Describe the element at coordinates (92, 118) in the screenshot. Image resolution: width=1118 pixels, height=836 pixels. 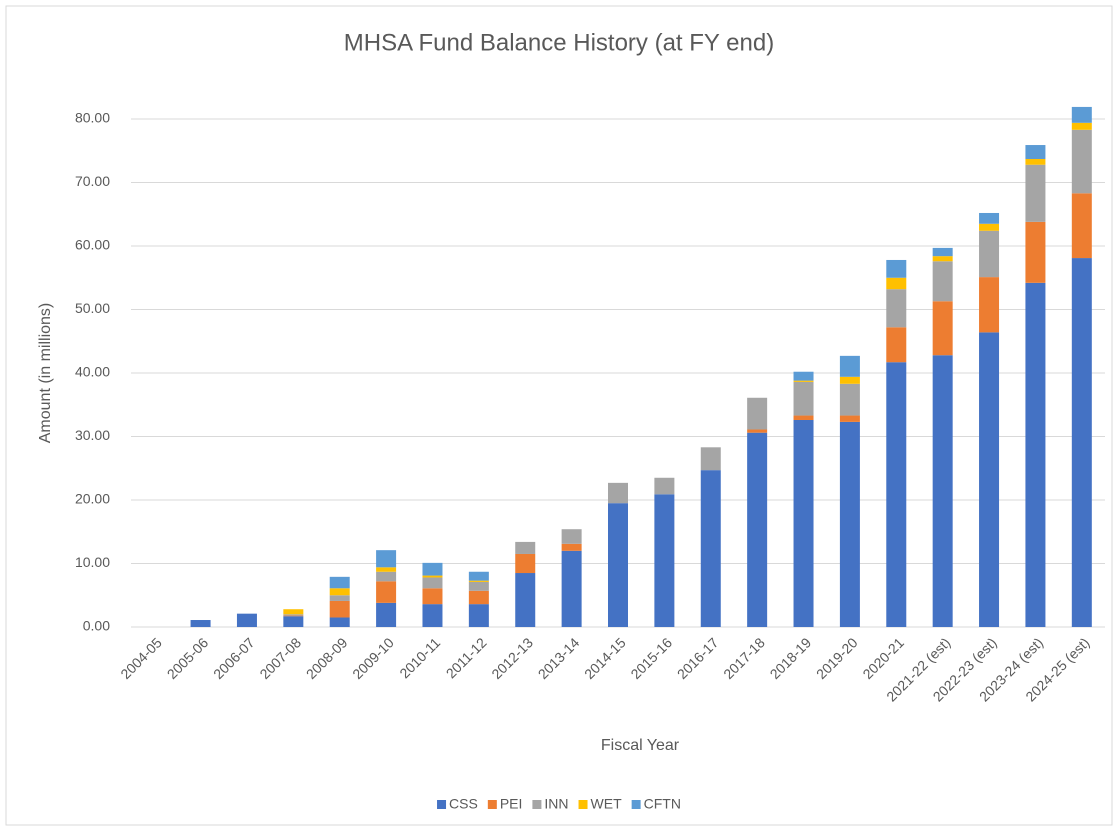
I see `y-tick-label: 80.00` at that location.